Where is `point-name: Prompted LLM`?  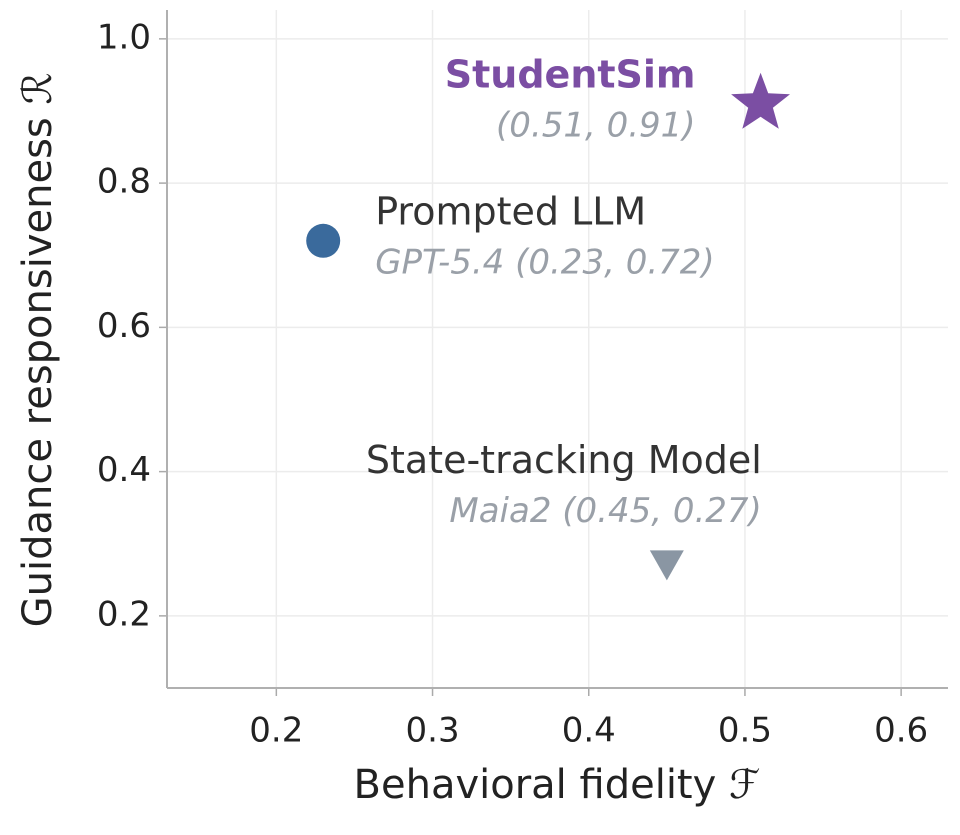
point-name: Prompted LLM is located at coordinates (510, 211).